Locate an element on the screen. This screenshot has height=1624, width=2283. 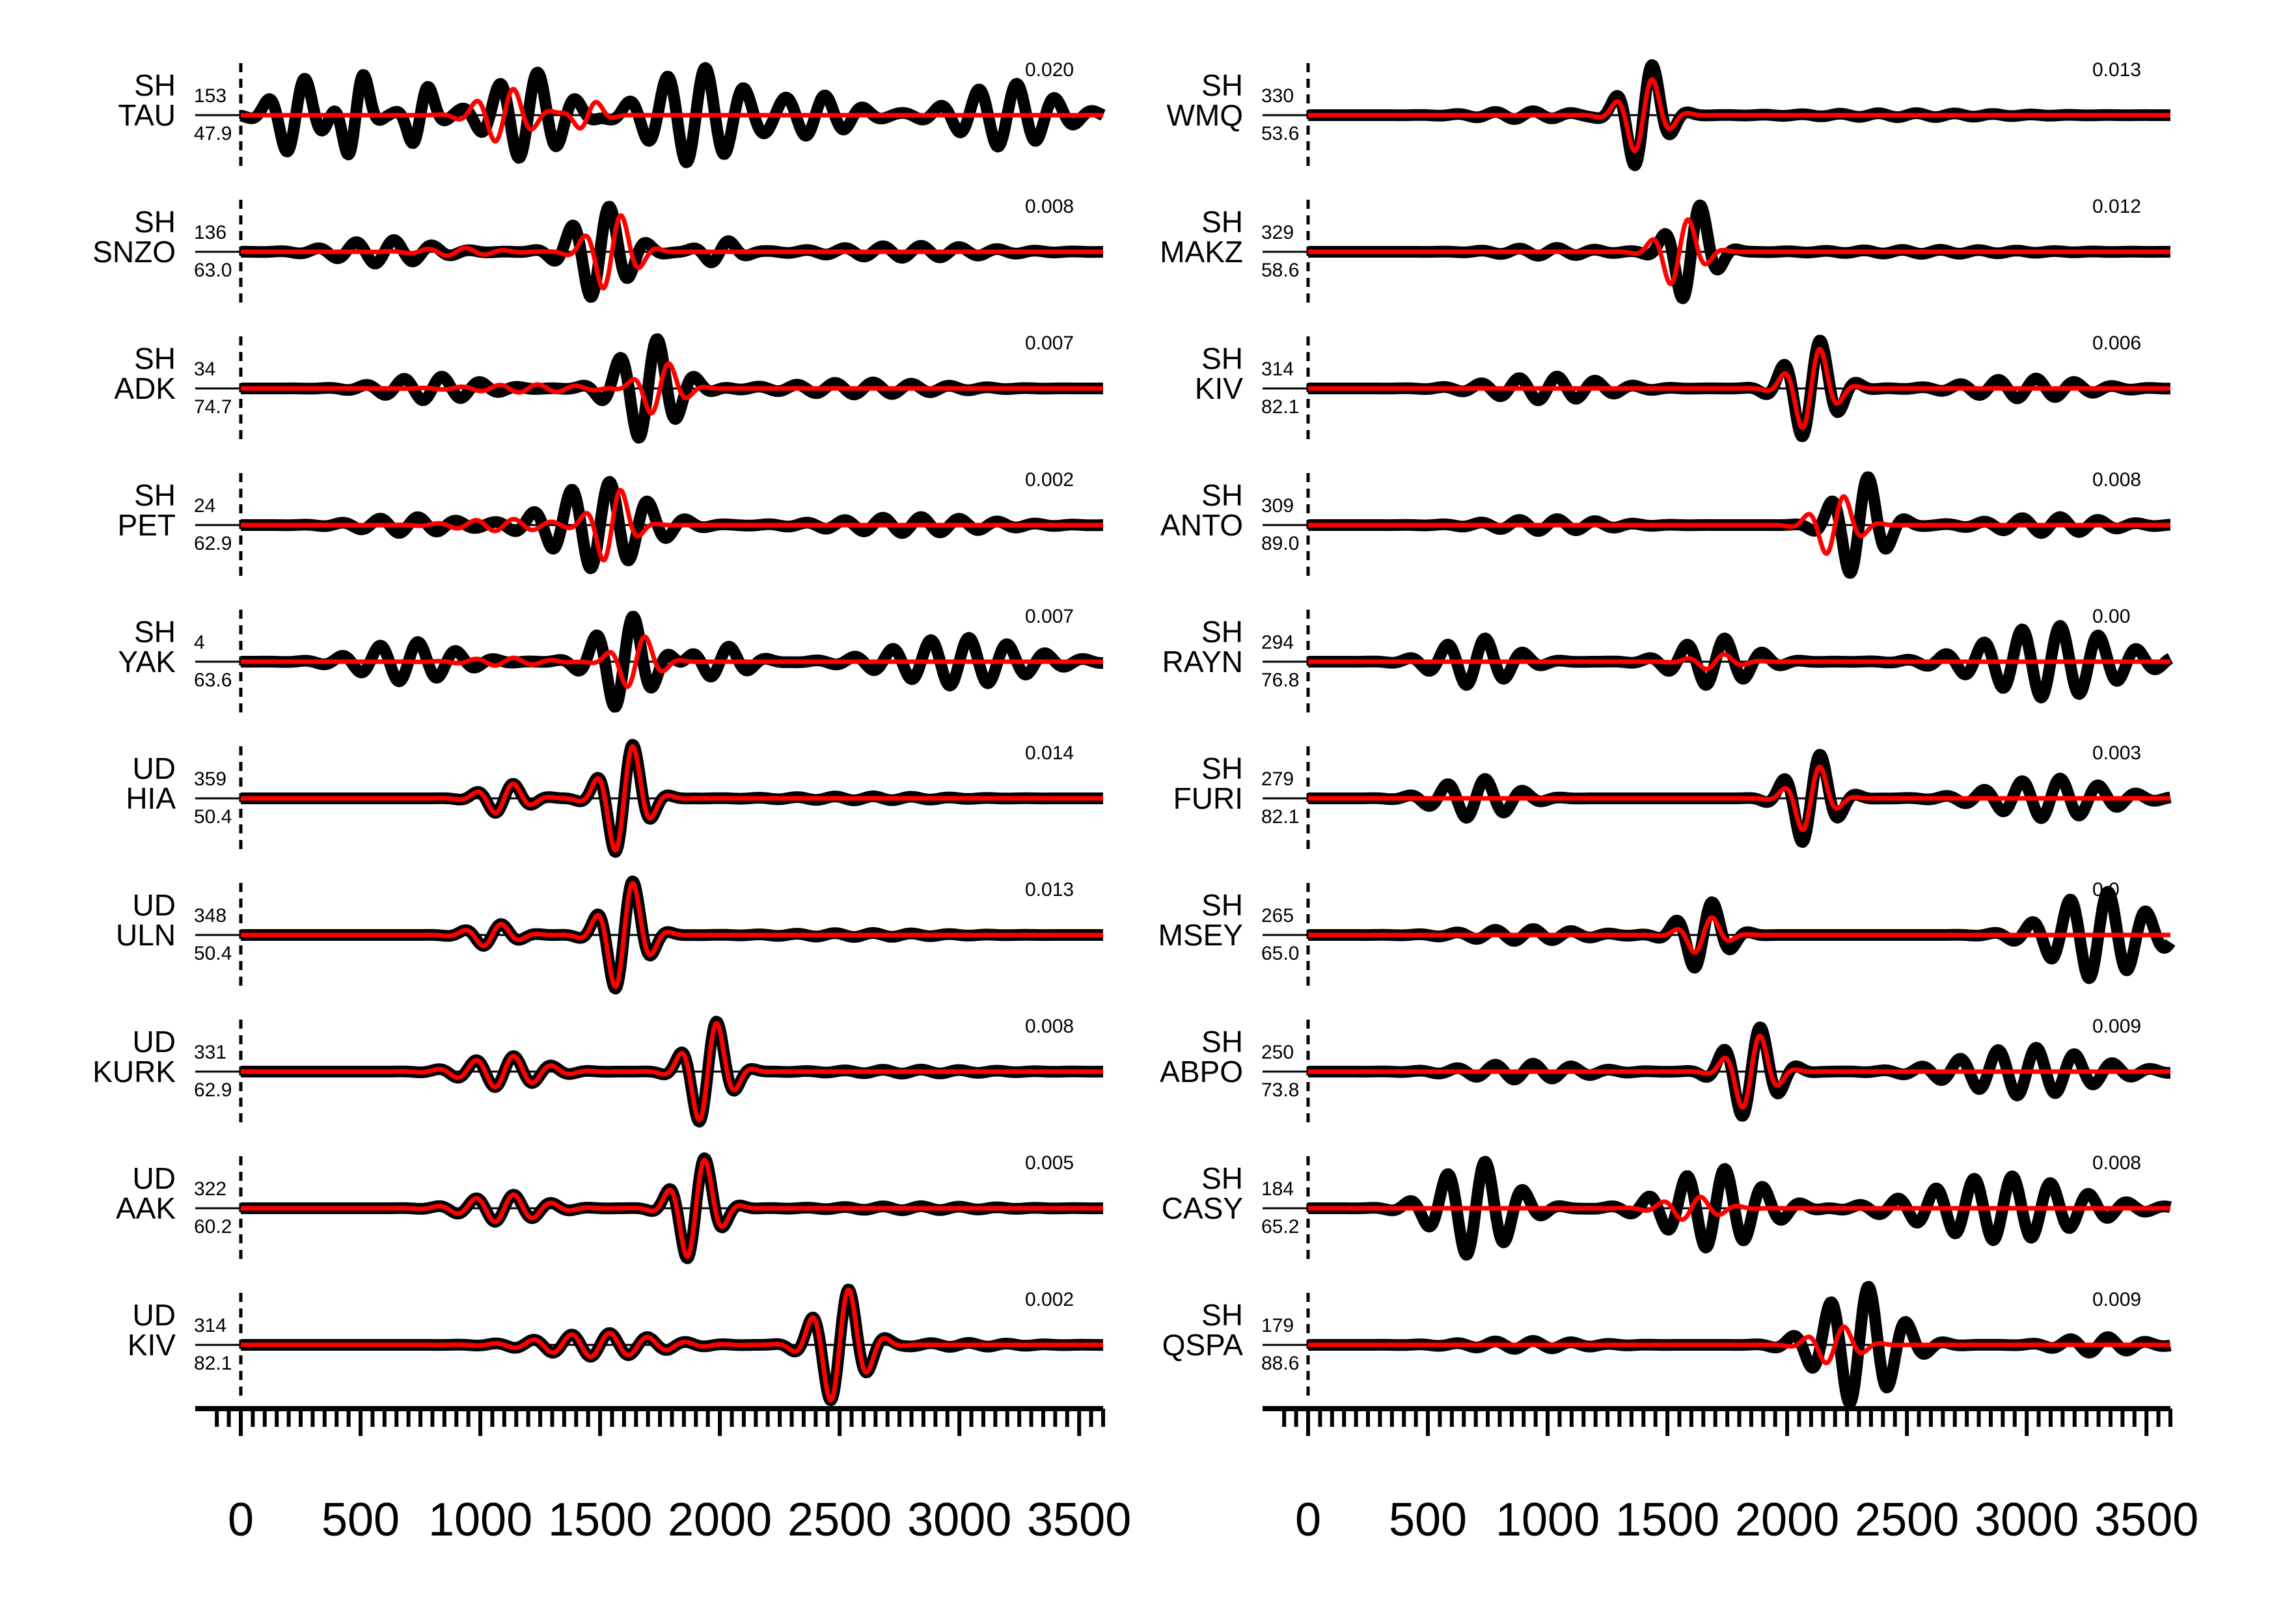
distance-label: 47.9 is located at coordinates (213, 133).